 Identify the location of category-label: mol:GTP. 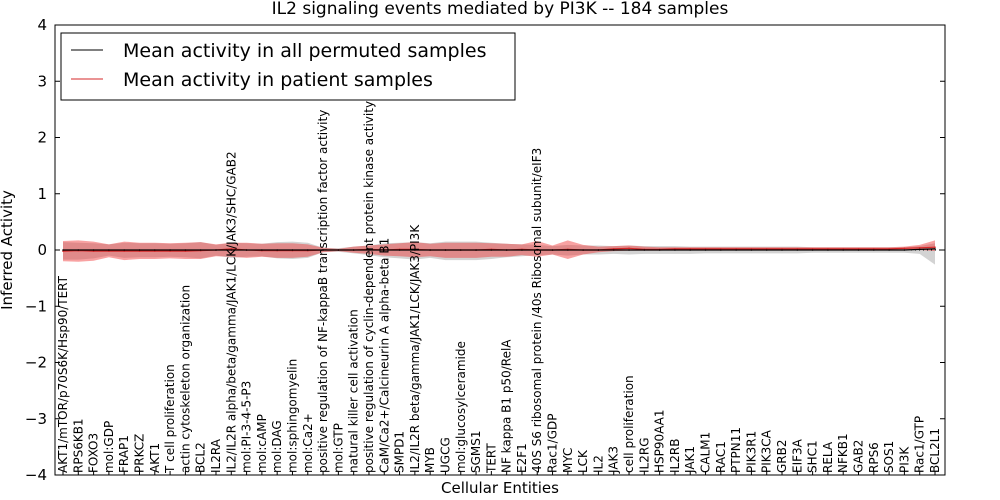
(338, 448).